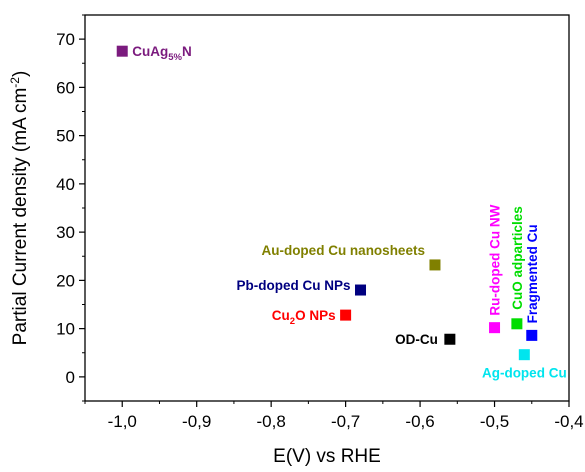 The height and width of the screenshot is (472, 585). Describe the element at coordinates (494, 421) in the screenshot. I see `x-tick-label: -0,5` at that location.